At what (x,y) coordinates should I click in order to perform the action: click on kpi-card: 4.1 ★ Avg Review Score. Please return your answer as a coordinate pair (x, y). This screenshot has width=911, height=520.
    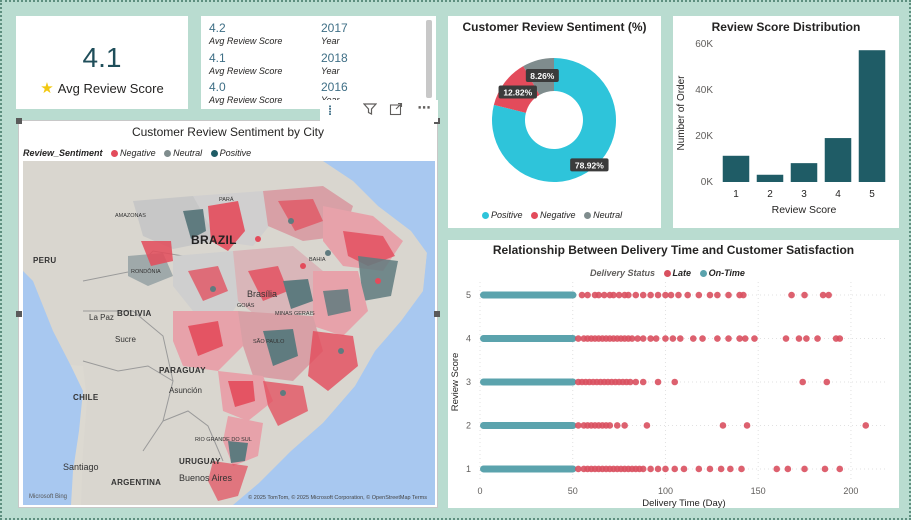
    Looking at the image, I should click on (102, 62).